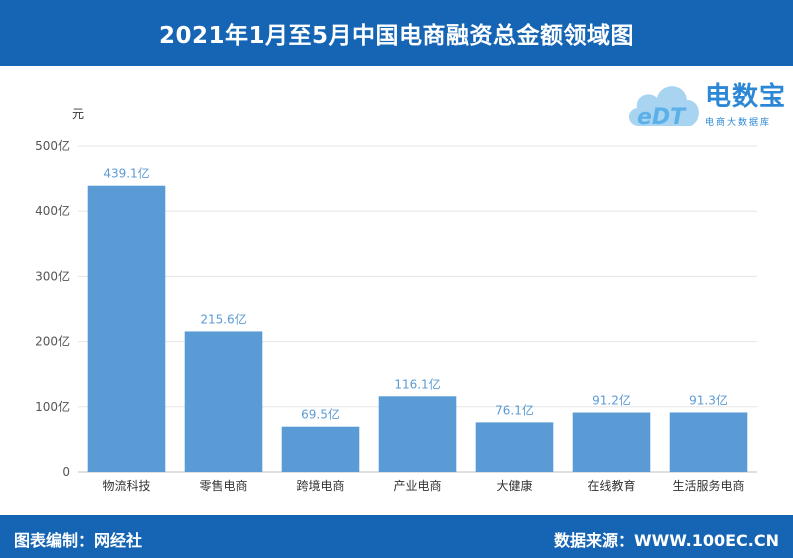 This screenshot has width=793, height=558. What do you see at coordinates (52, 275) in the screenshot?
I see `y-tick-label: 300亿` at bounding box center [52, 275].